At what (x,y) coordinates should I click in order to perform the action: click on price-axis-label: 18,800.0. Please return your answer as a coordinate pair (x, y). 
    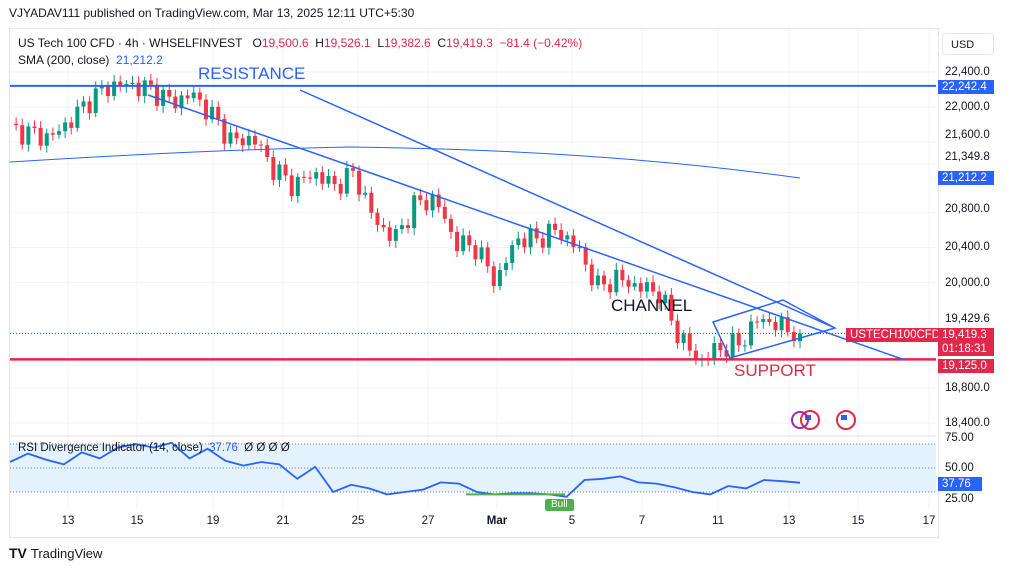
    Looking at the image, I should click on (967, 388).